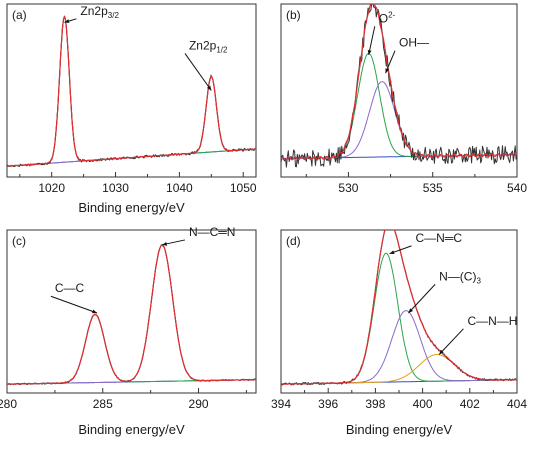 Image resolution: width=541 pixels, height=449 pixels. I want to click on annotation-main-text: C—C, so click(70, 288).